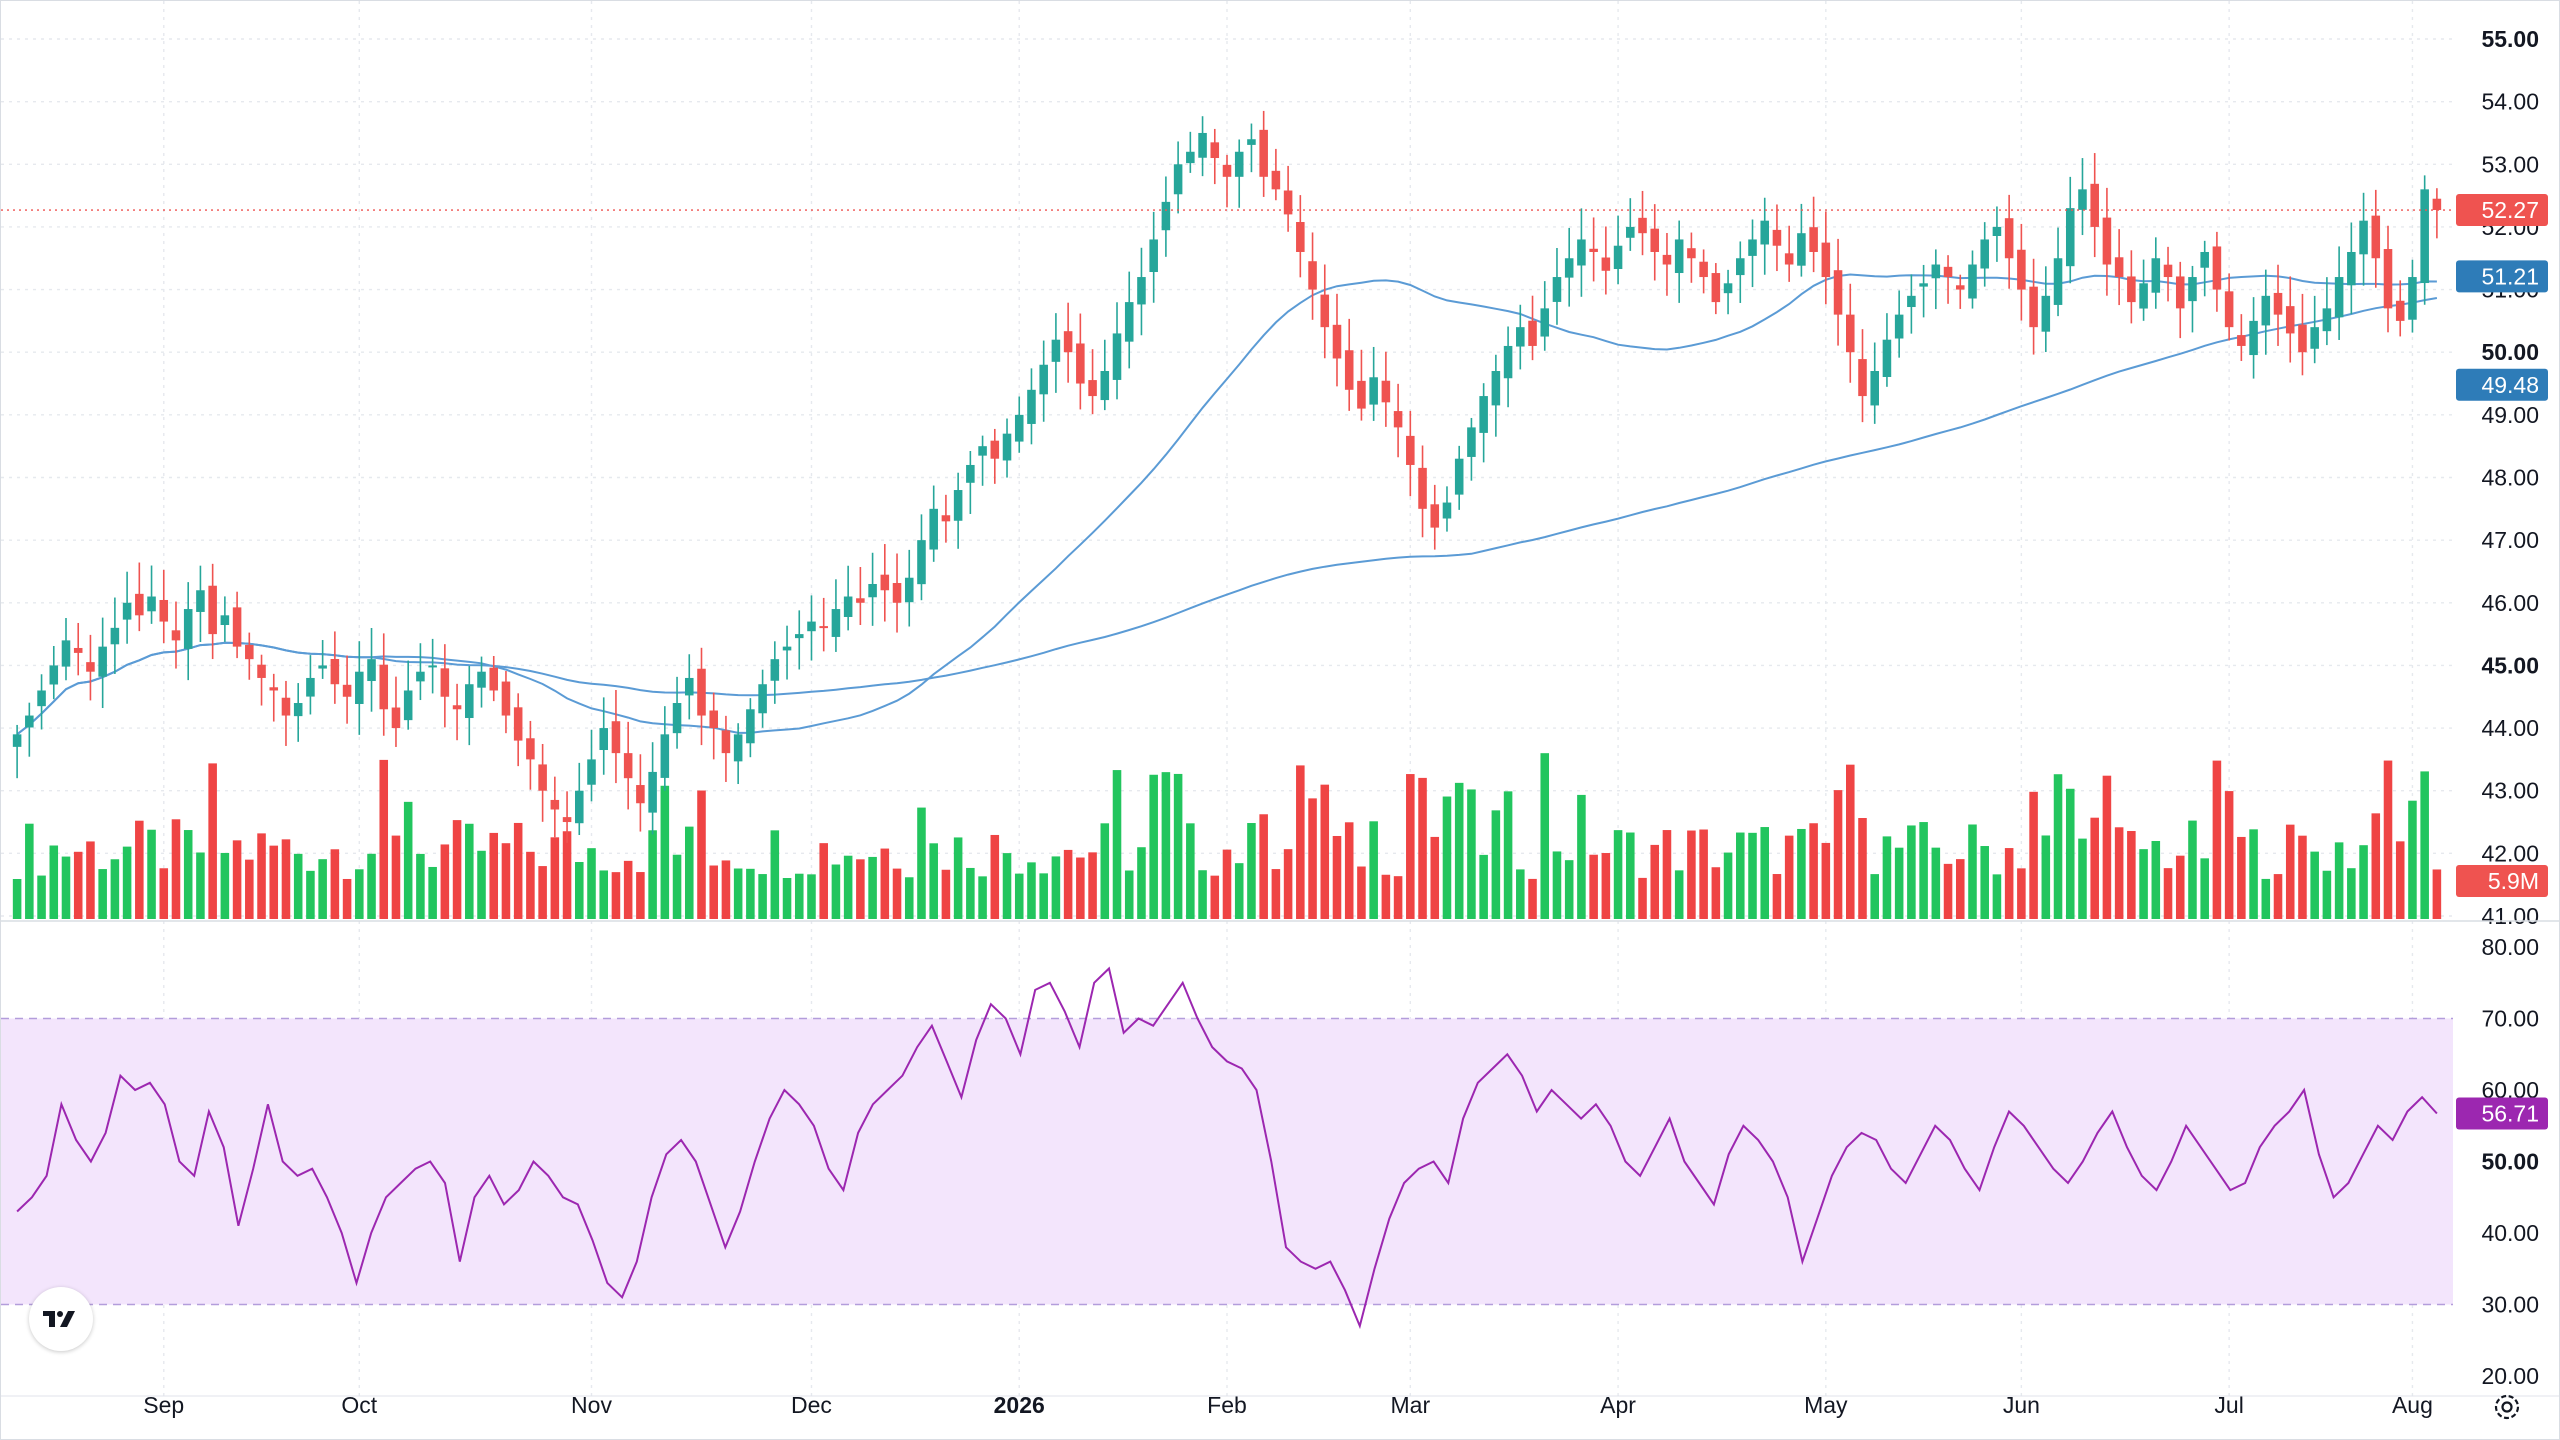 This screenshot has height=1440, width=2560. What do you see at coordinates (61, 1319) in the screenshot?
I see `tradingview-logo` at bounding box center [61, 1319].